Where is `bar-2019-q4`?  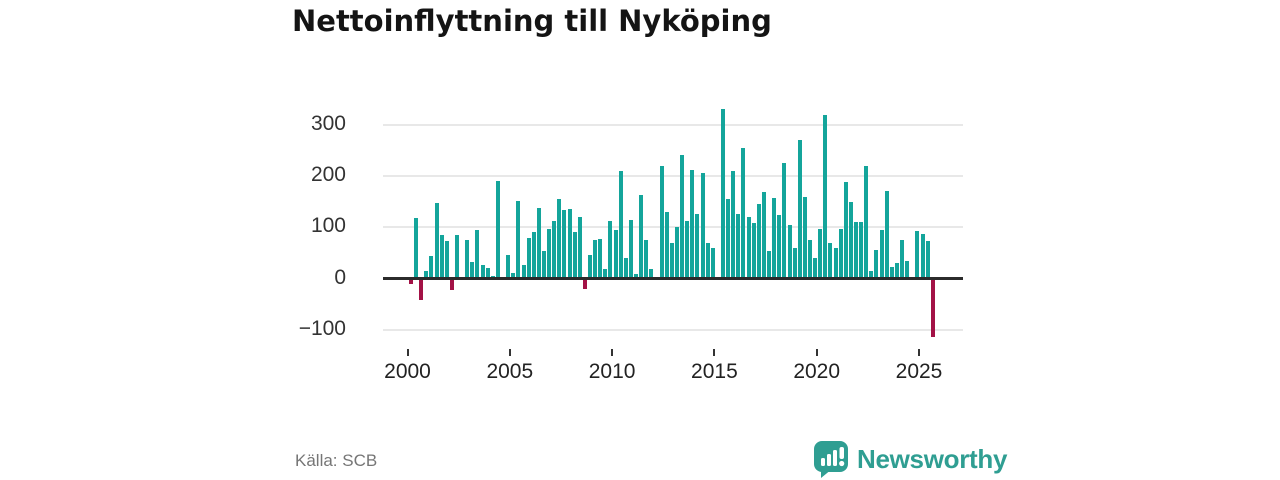
bar-2019-q4 is located at coordinates (815, 268).